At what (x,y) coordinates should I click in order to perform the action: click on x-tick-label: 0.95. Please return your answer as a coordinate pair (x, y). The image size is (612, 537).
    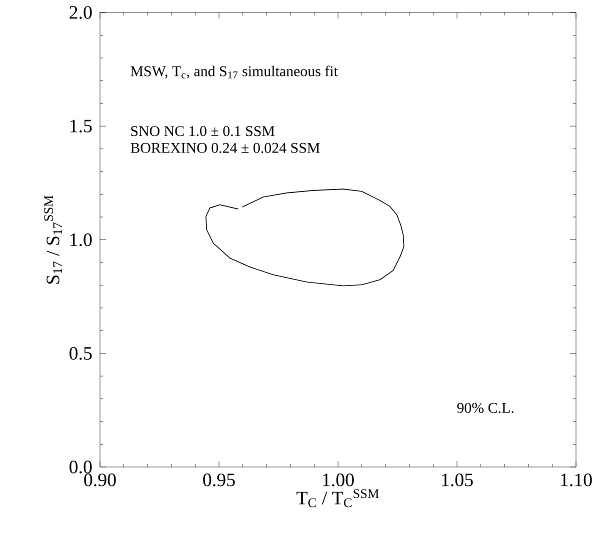
    Looking at the image, I should click on (219, 480).